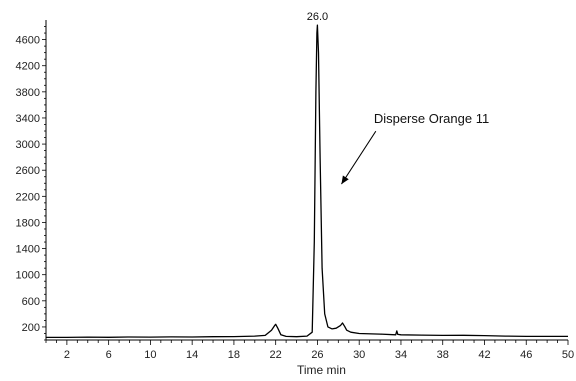  I want to click on x-tick-label: 22, so click(276, 355).